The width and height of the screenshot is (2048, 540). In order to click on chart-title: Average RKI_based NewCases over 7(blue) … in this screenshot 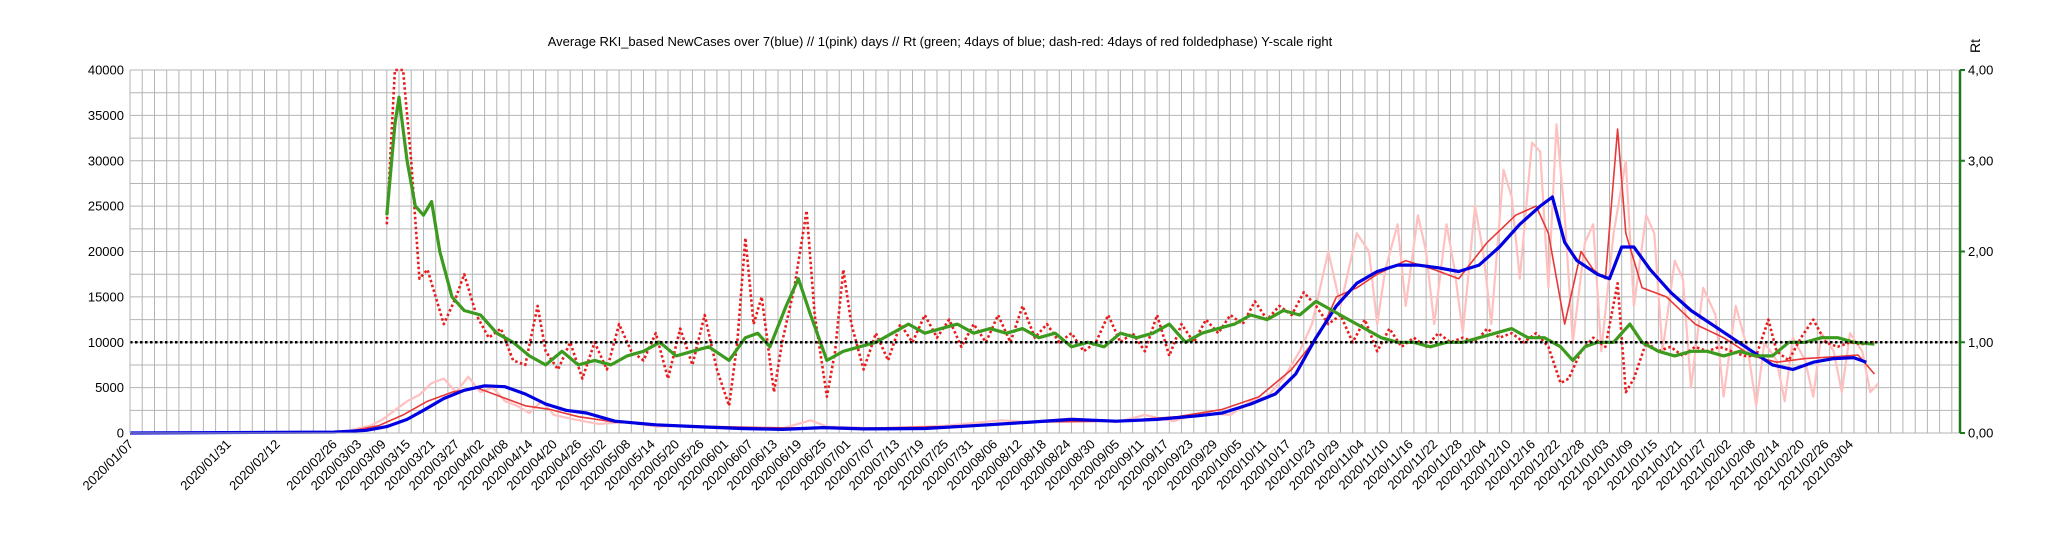, I will do `click(940, 41)`.